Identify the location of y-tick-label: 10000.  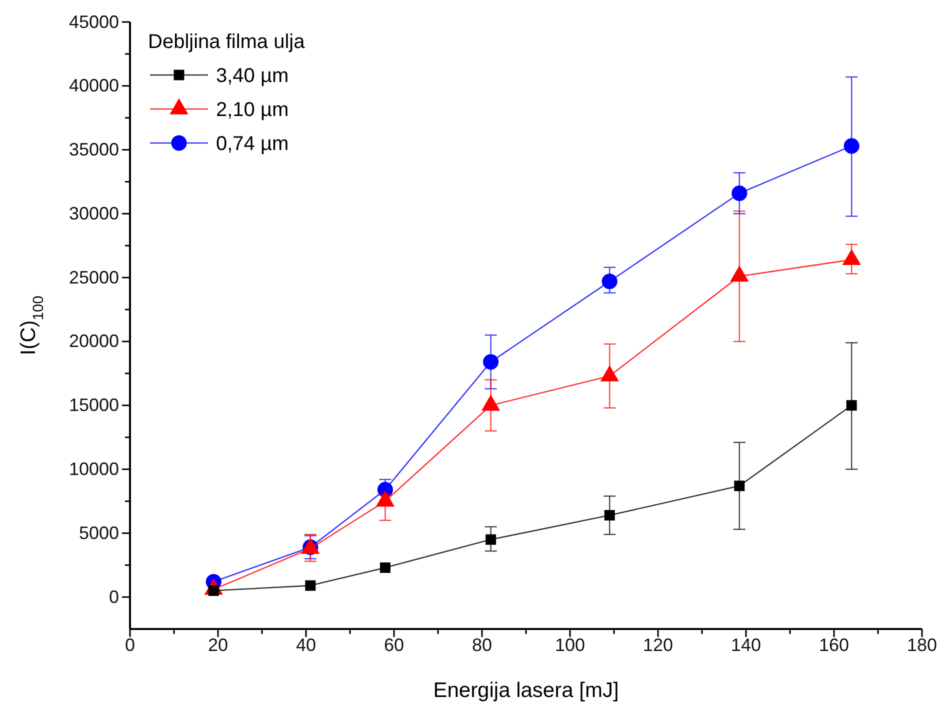
(93, 469).